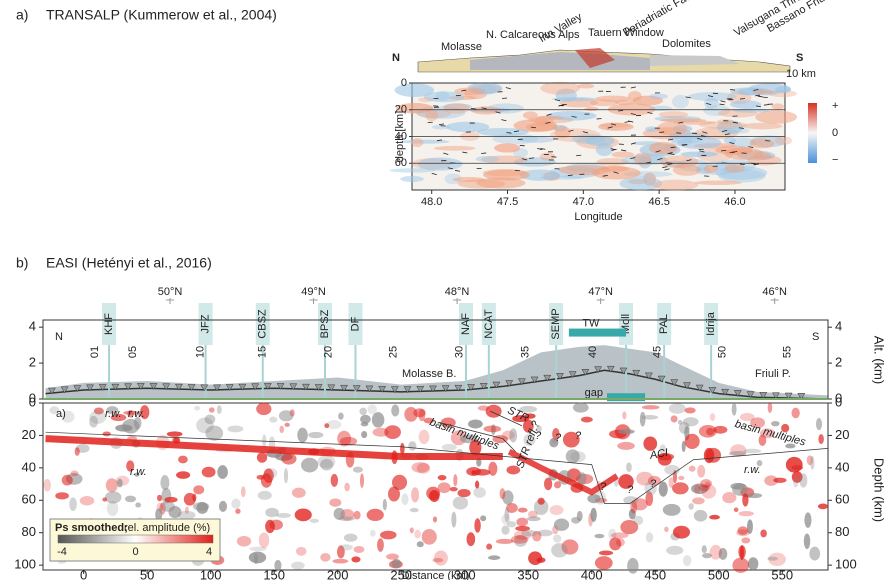 The width and height of the screenshot is (888, 585). What do you see at coordinates (835, 133) in the screenshot?
I see `colorbar-label: 0` at bounding box center [835, 133].